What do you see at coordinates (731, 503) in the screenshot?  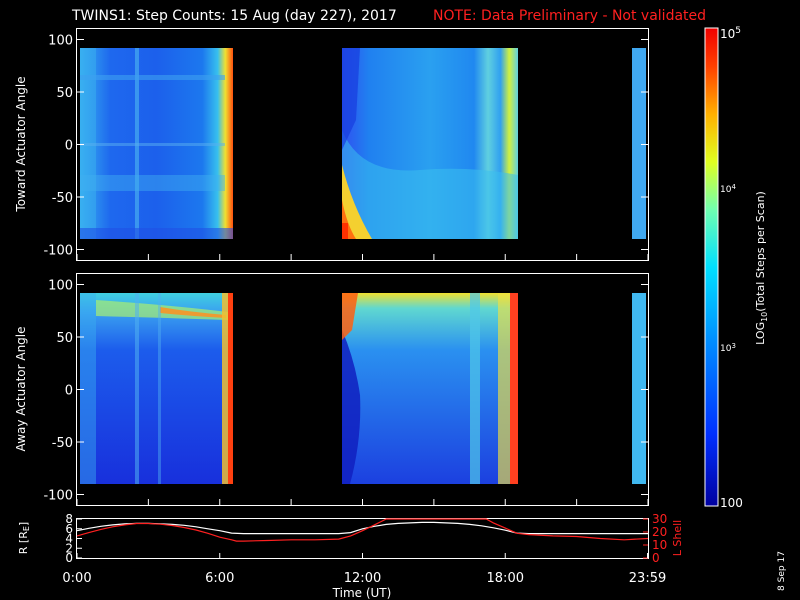 I see `colorbar-tick-100: 100` at bounding box center [731, 503].